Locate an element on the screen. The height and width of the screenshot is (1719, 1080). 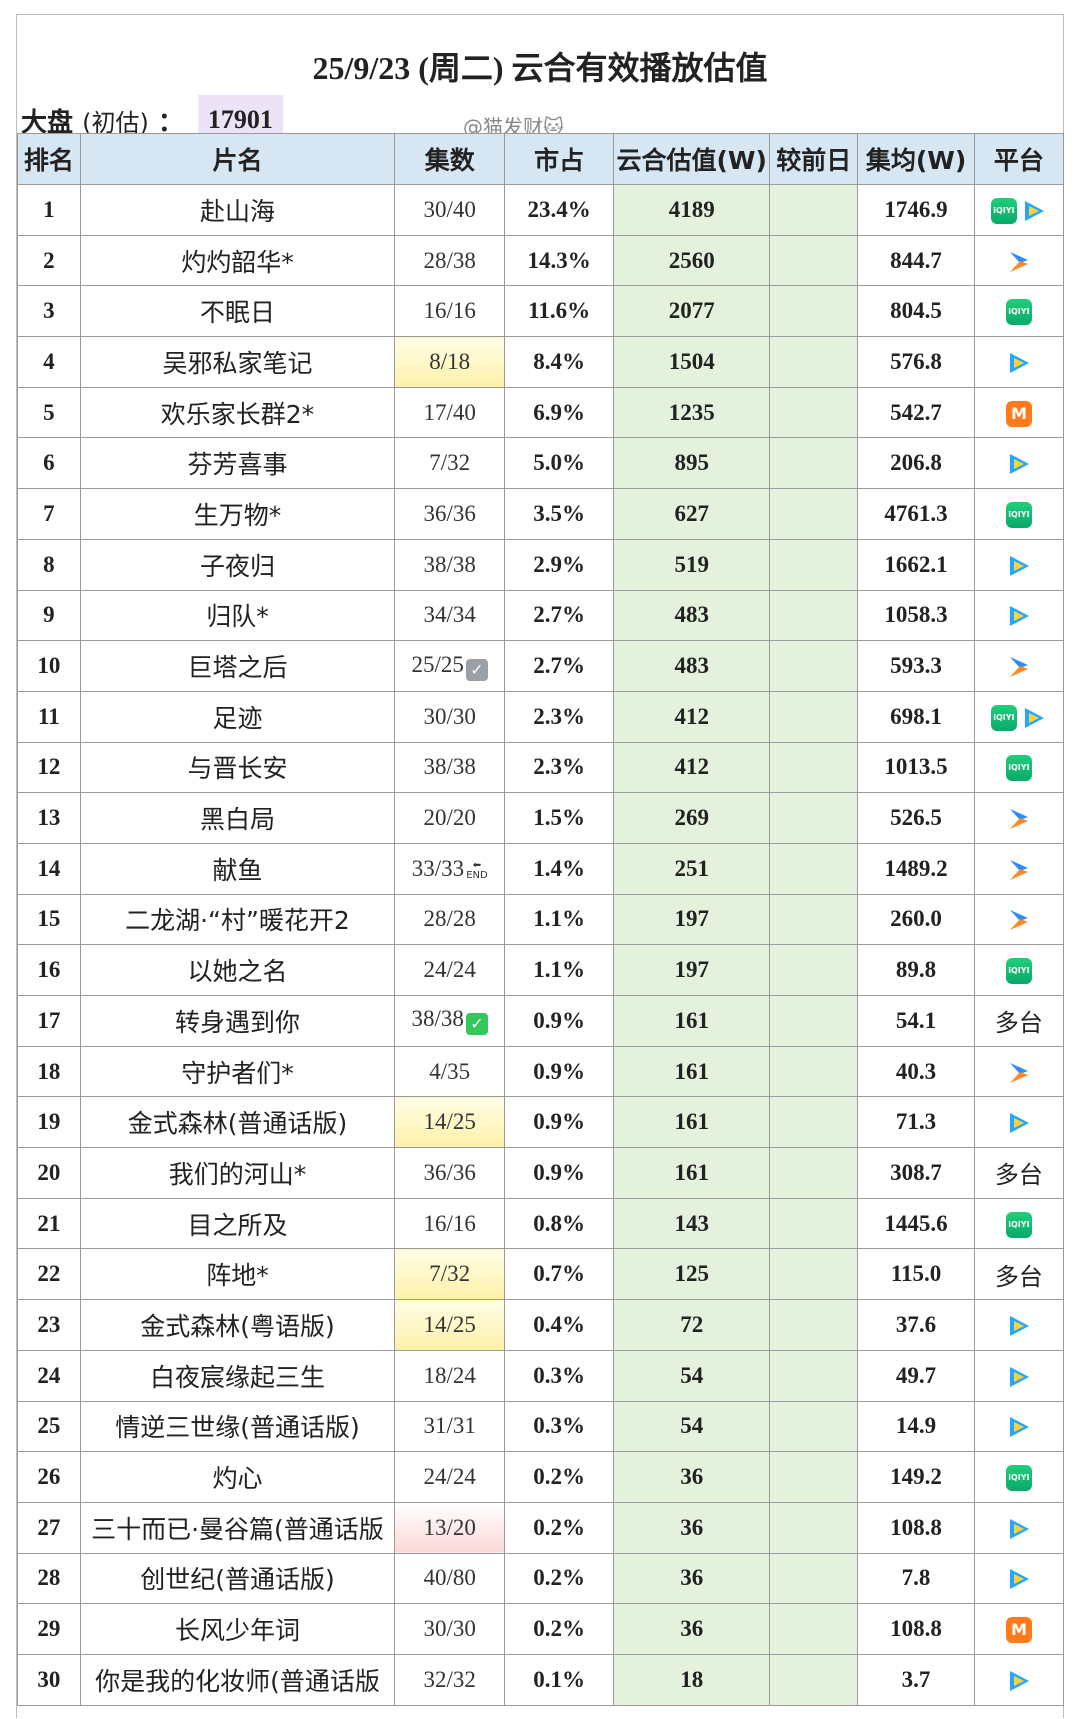
platform-multi-label: 多台 is located at coordinates (1018, 1023).